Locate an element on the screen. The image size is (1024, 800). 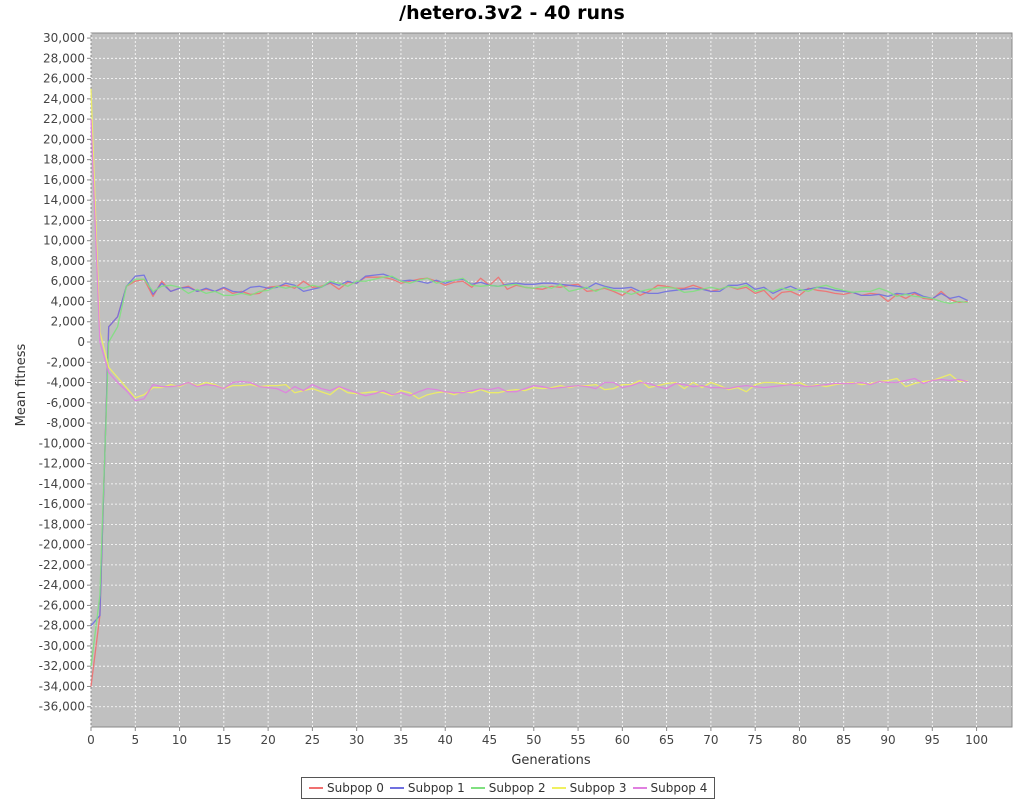
legend-item-subpop-3: Subpop 3 is located at coordinates (589, 788).